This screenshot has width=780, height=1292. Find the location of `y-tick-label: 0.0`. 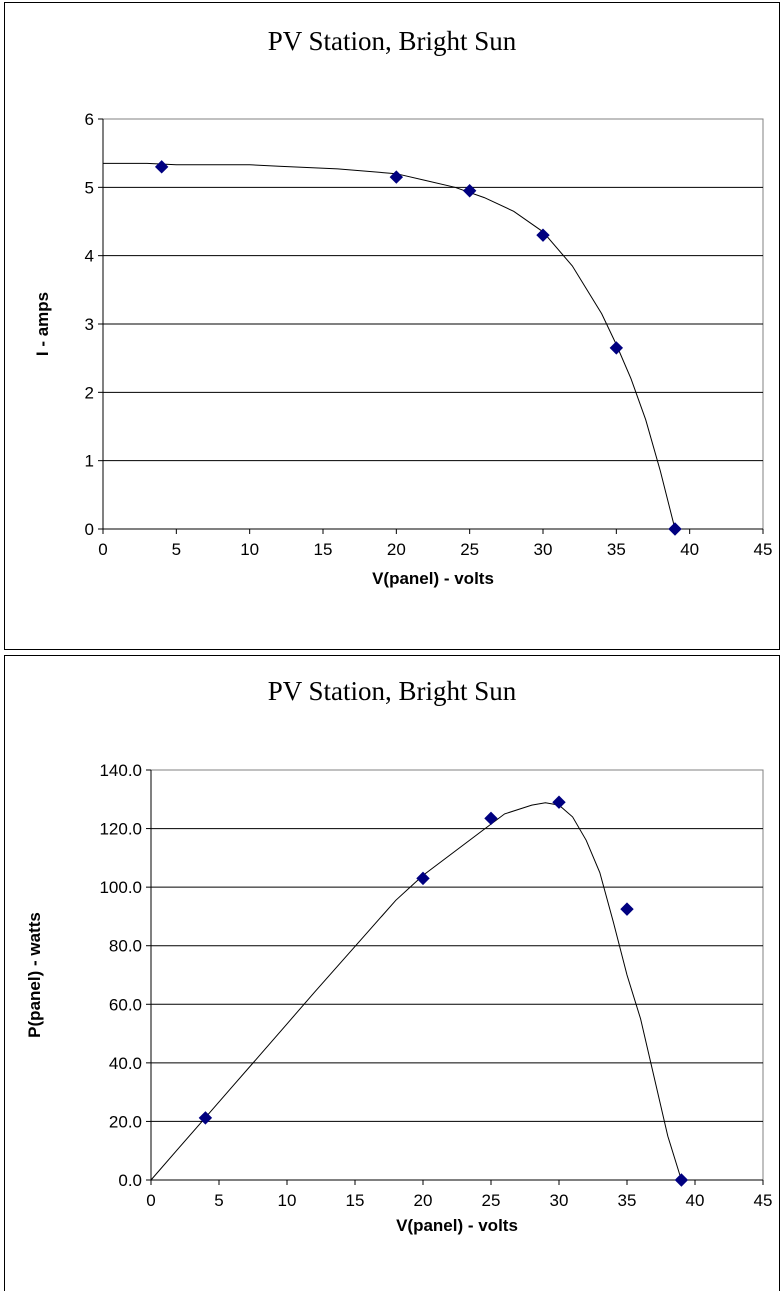

y-tick-label: 0.0 is located at coordinates (130, 1180).